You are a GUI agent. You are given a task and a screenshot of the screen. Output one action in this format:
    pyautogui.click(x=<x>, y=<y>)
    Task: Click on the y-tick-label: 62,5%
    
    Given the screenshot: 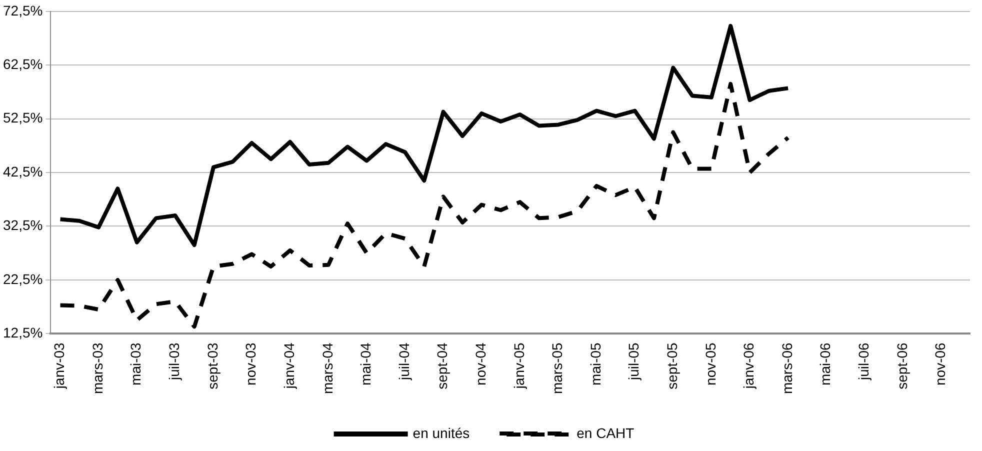 What is the action you would take?
    pyautogui.click(x=22, y=64)
    